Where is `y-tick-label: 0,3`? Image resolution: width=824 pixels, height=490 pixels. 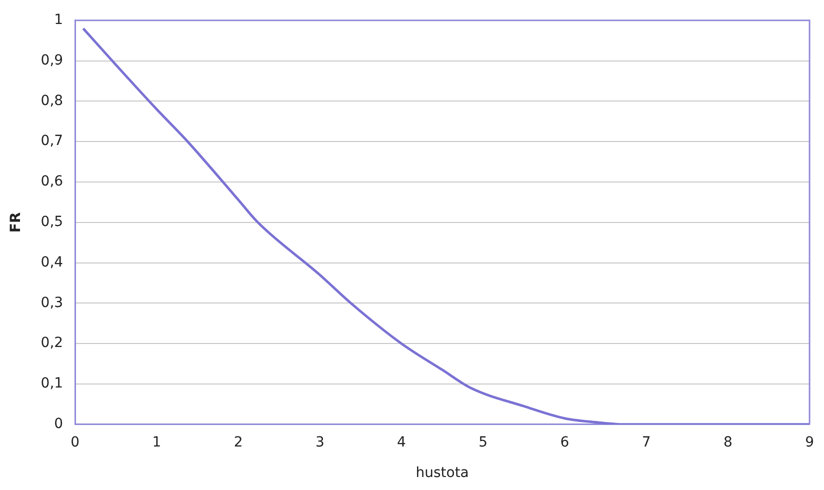
y-tick-label: 0,3 is located at coordinates (52, 302).